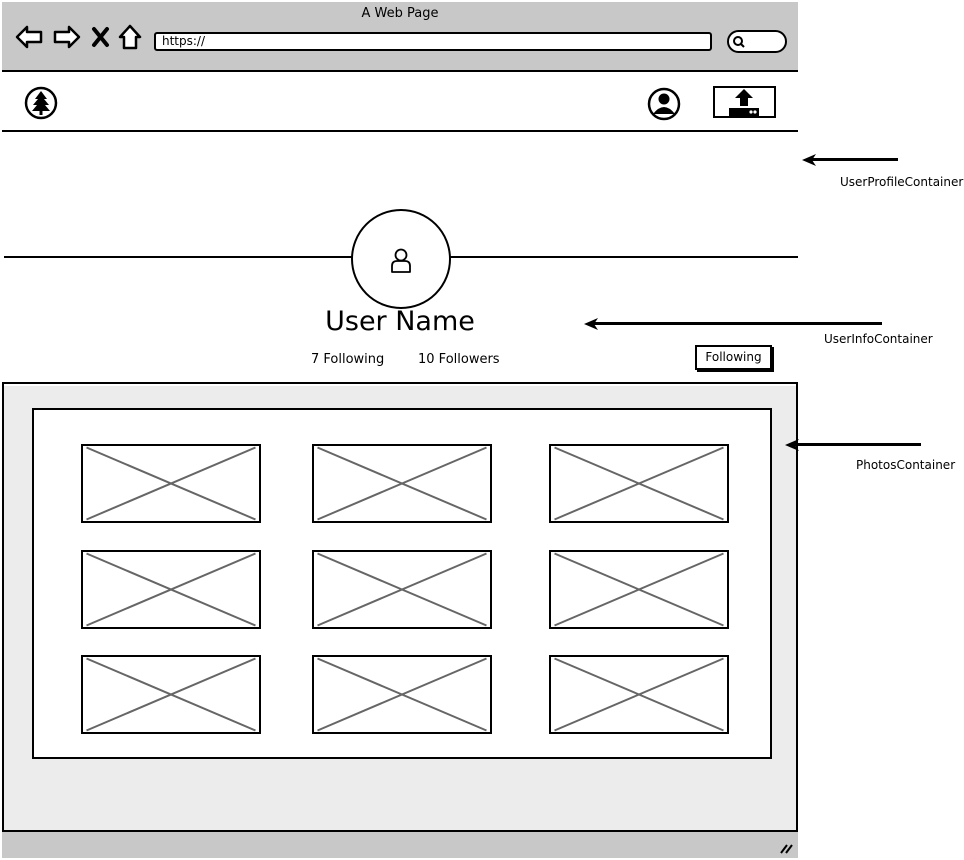 This screenshot has width=964, height=860. I want to click on search-icon, so click(738, 41).